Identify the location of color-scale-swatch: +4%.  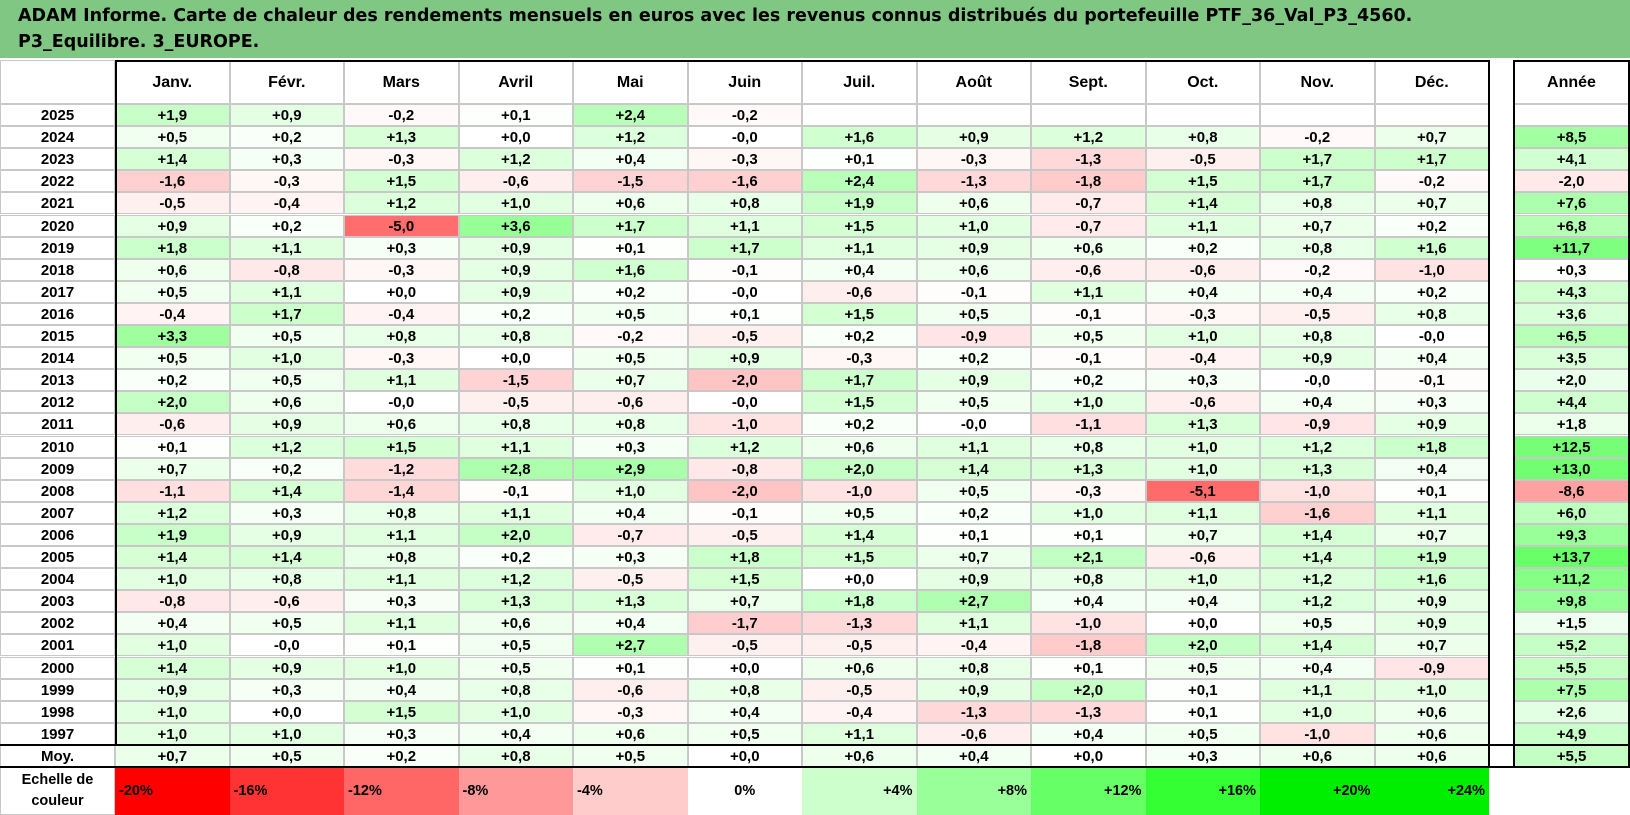
(859, 791).